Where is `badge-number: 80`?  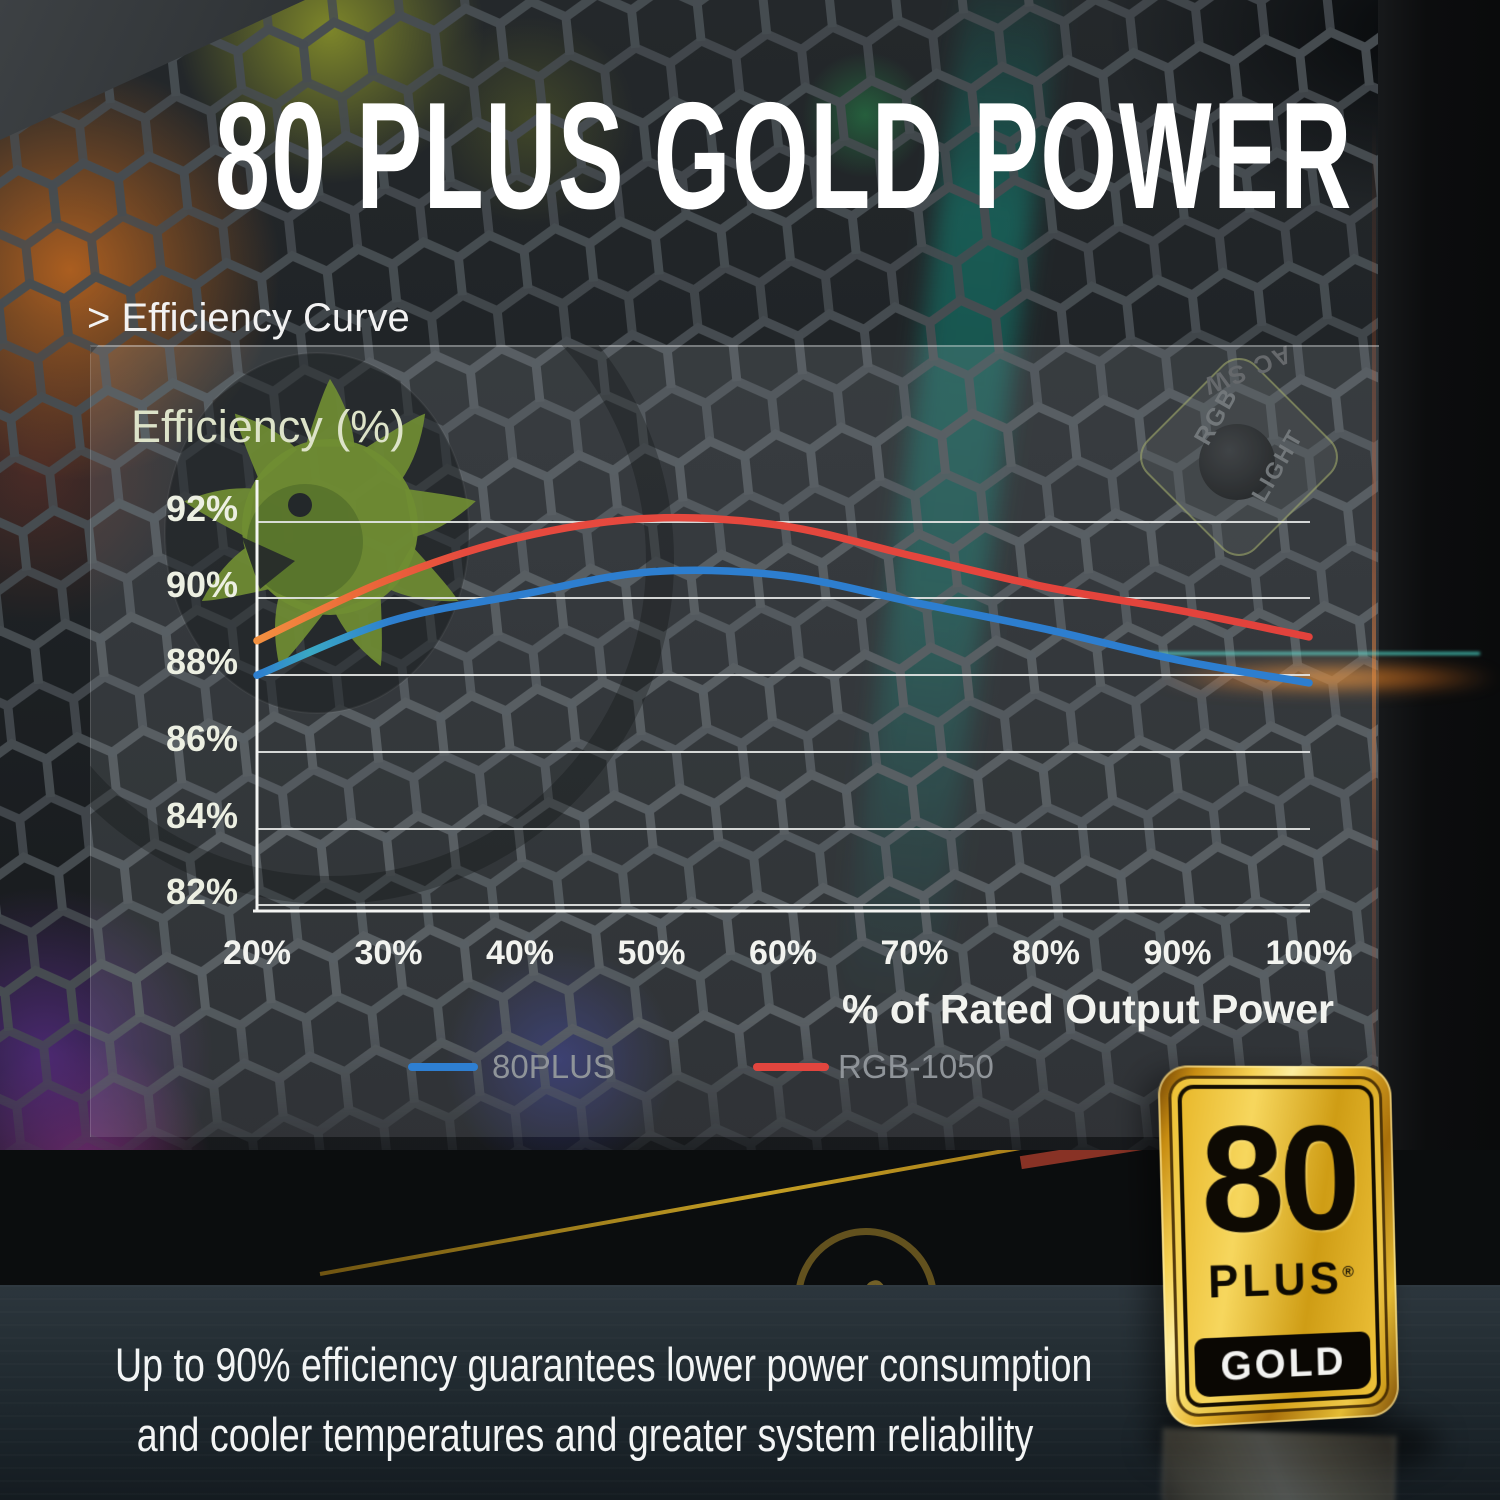 badge-number: 80 is located at coordinates (1278, 1179).